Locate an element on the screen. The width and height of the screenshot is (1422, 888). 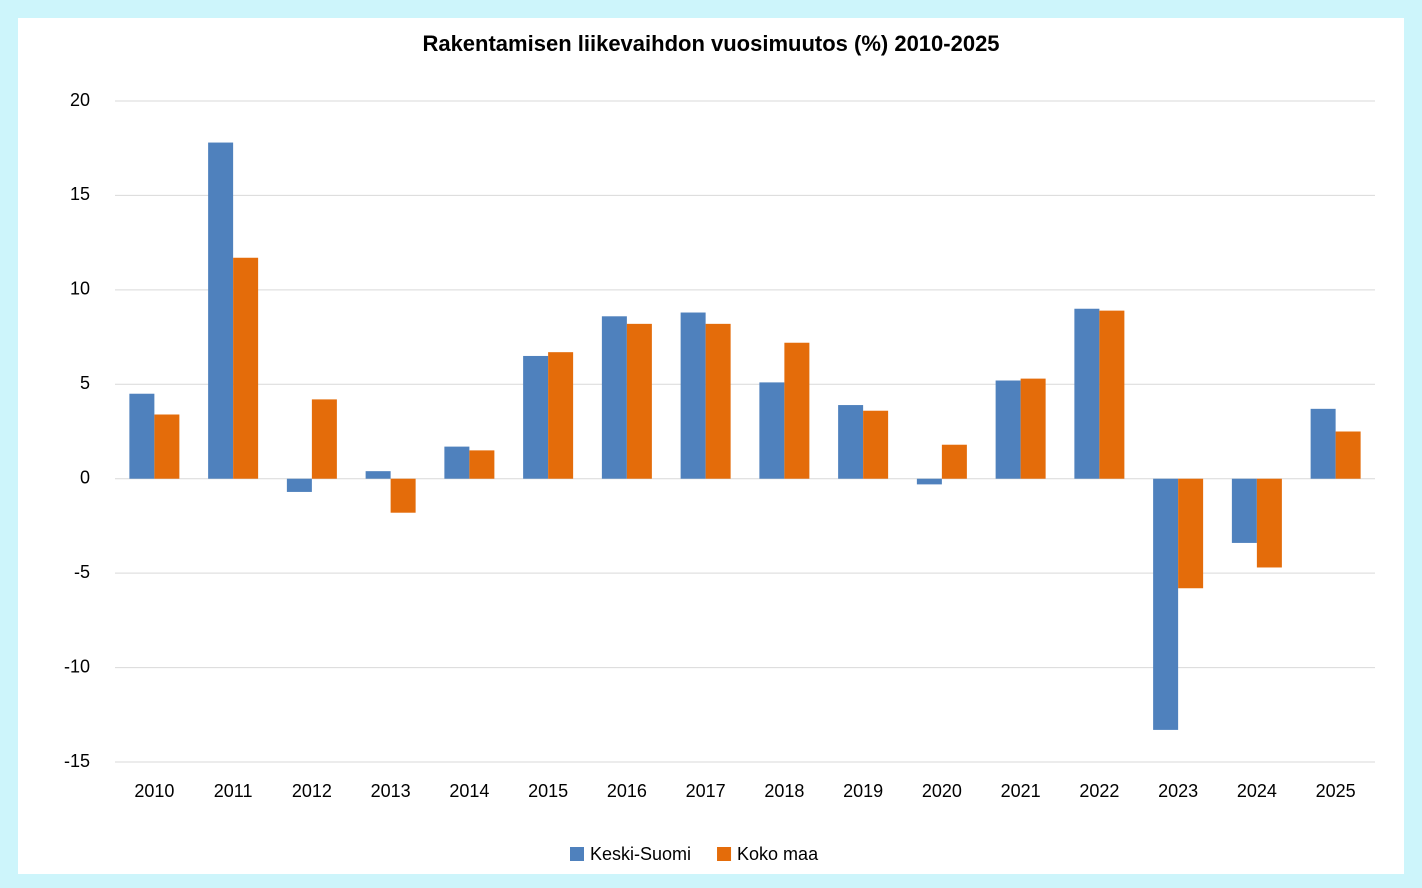
y-tick-label: -5 is located at coordinates (82, 572).